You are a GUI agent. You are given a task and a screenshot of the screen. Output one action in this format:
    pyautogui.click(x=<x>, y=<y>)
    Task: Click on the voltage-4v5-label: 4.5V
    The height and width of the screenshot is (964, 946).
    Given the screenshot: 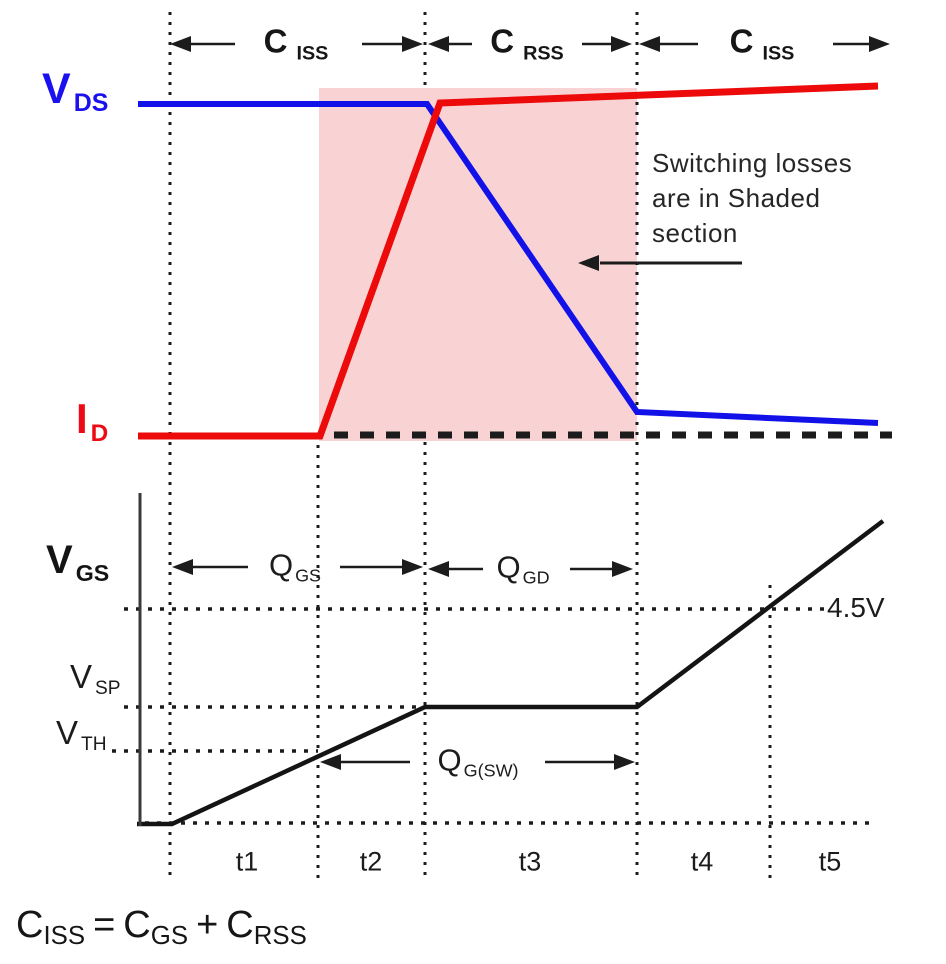 What is the action you would take?
    pyautogui.click(x=856, y=607)
    